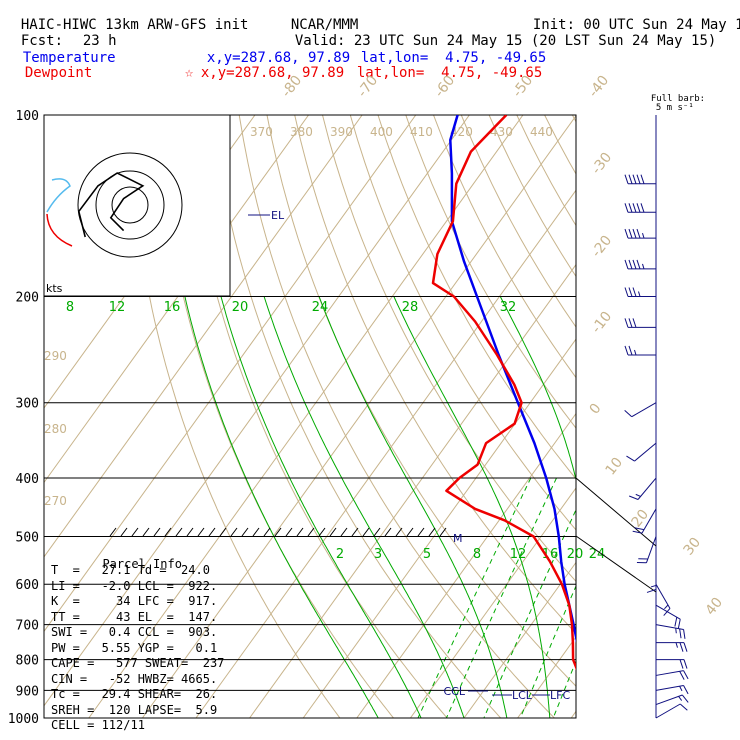 This screenshot has width=740, height=740. I want to click on wind-connector, so click(616, 564).